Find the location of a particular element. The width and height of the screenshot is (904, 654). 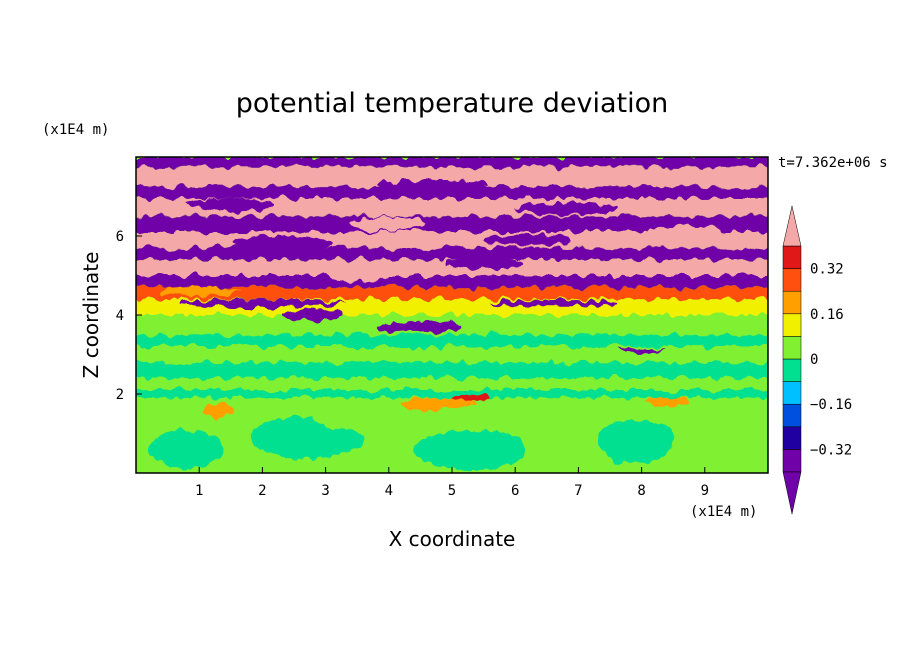

colorbar-tick-label: 0 is located at coordinates (814, 360).